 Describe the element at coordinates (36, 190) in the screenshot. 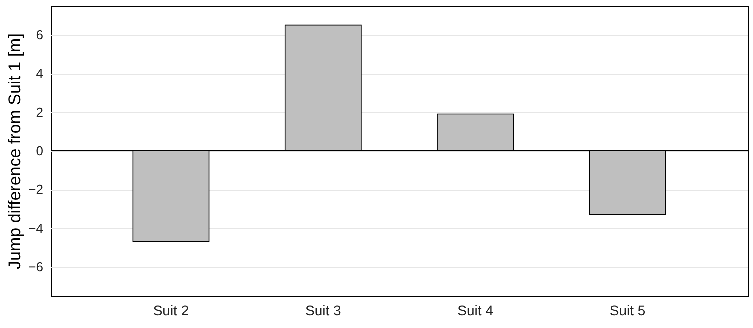

I see `y-tick-label: −2` at that location.